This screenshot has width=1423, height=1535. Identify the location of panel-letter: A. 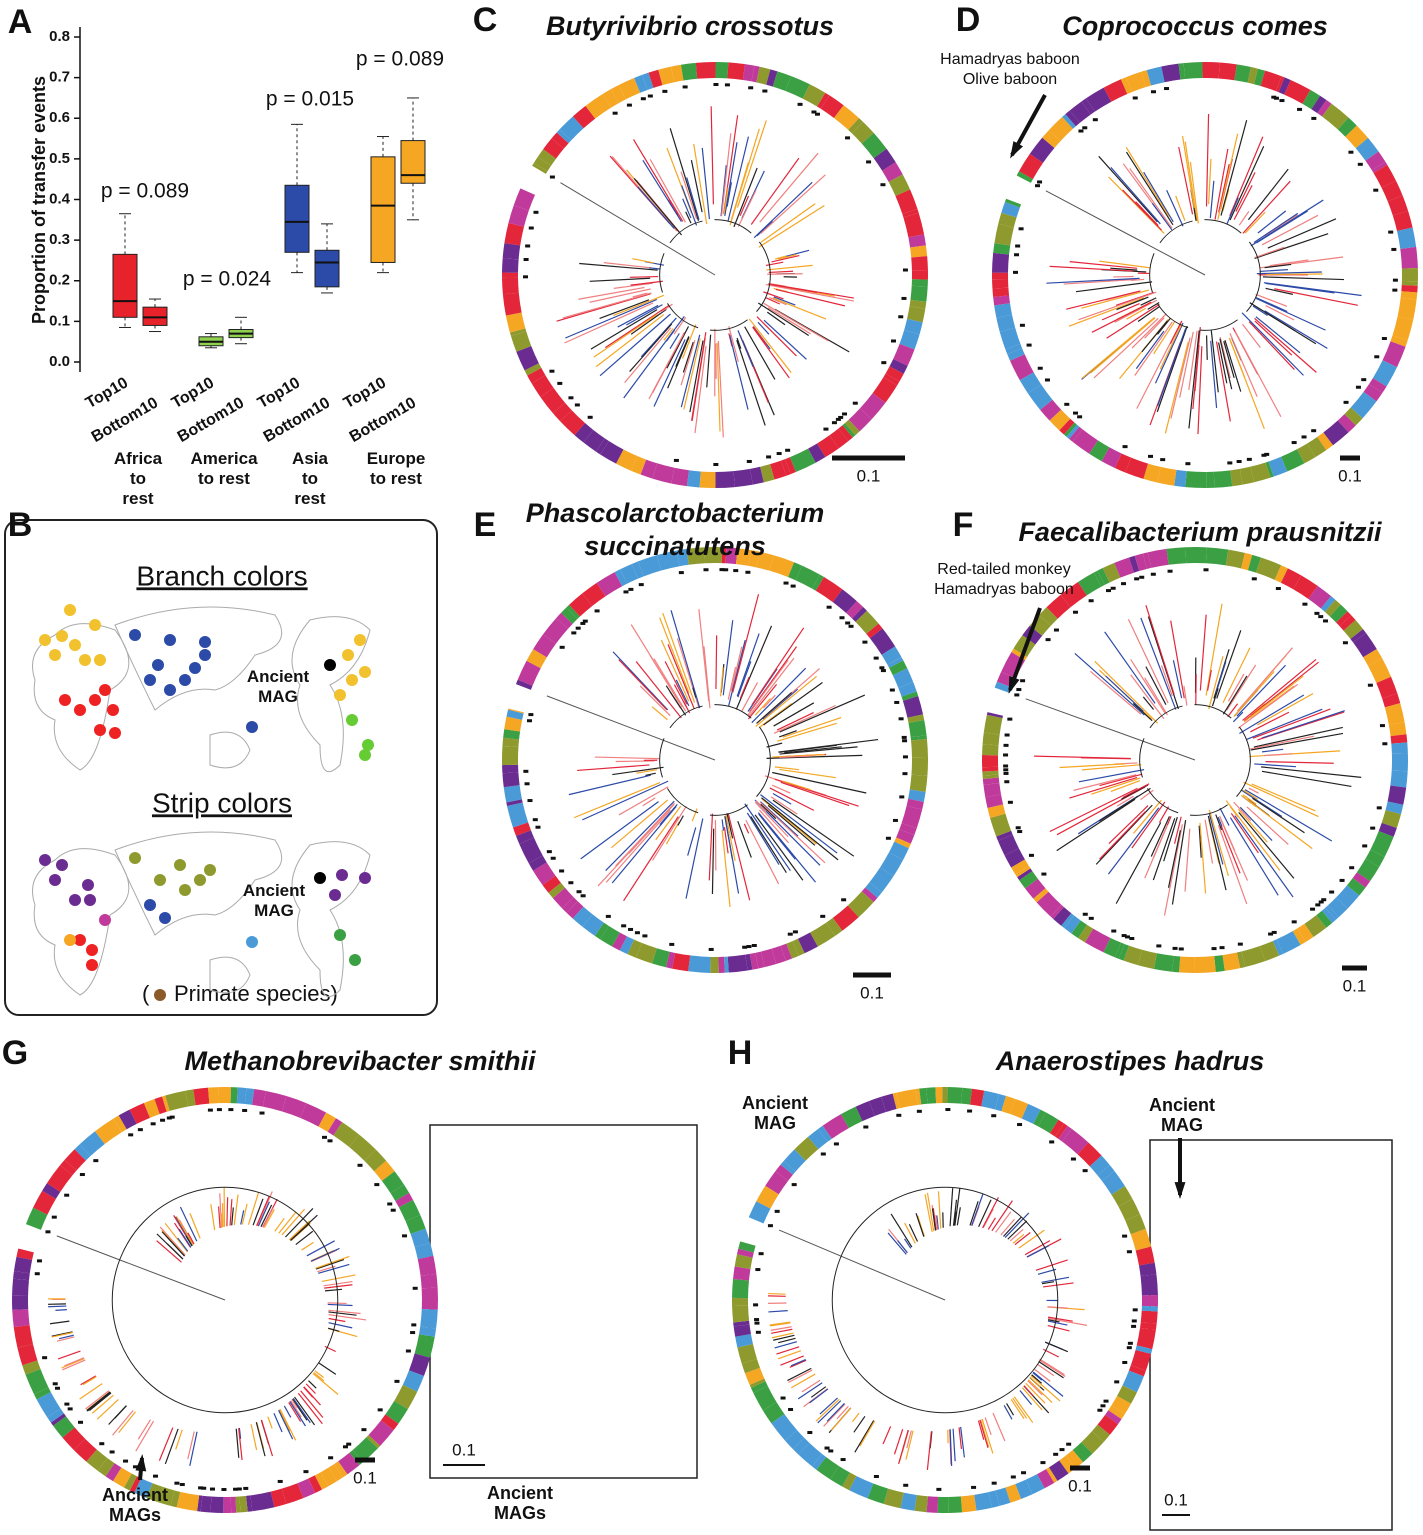
(20, 22).